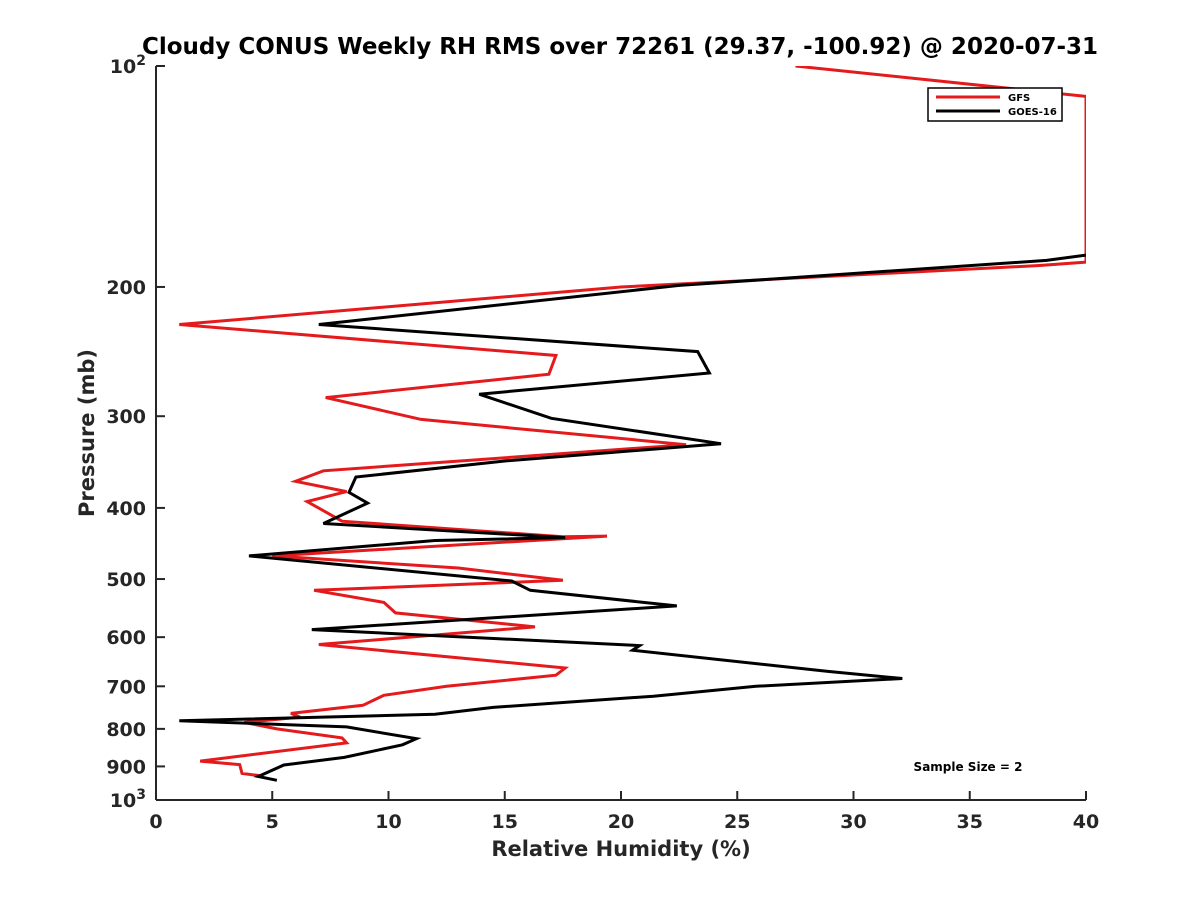 Image resolution: width=1200 pixels, height=900 pixels. Describe the element at coordinates (126, 288) in the screenshot. I see `y-tick-label: 200` at that location.